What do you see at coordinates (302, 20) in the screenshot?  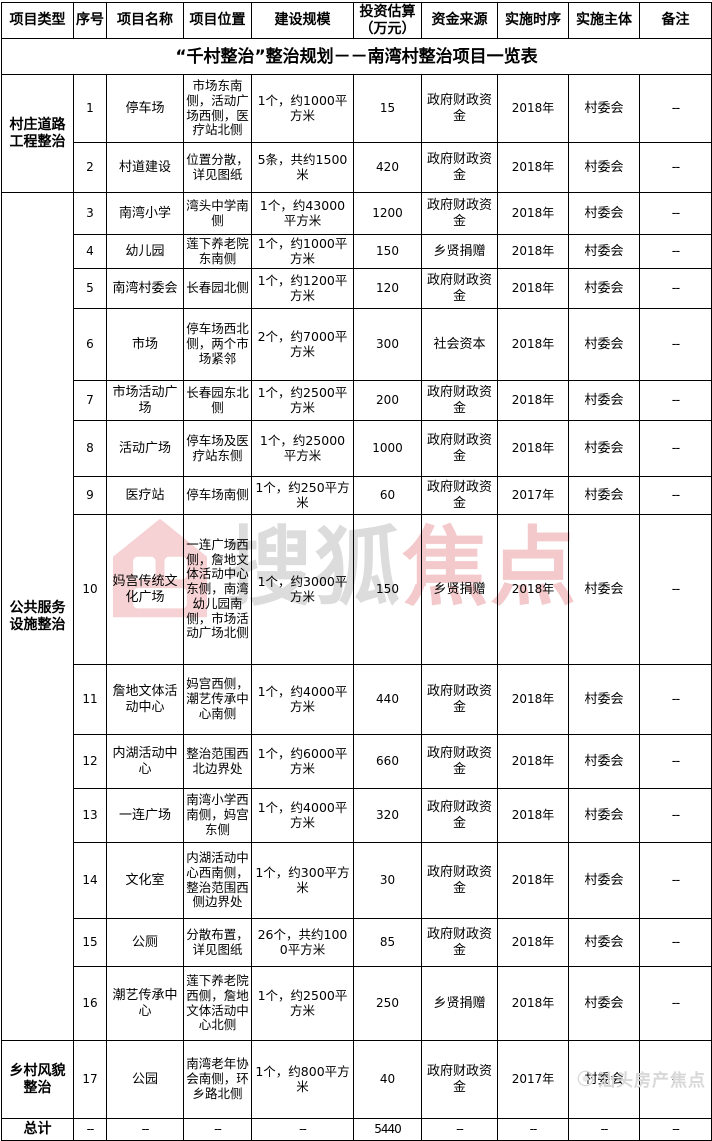 I see `col-header-scale: 建设规模` at bounding box center [302, 20].